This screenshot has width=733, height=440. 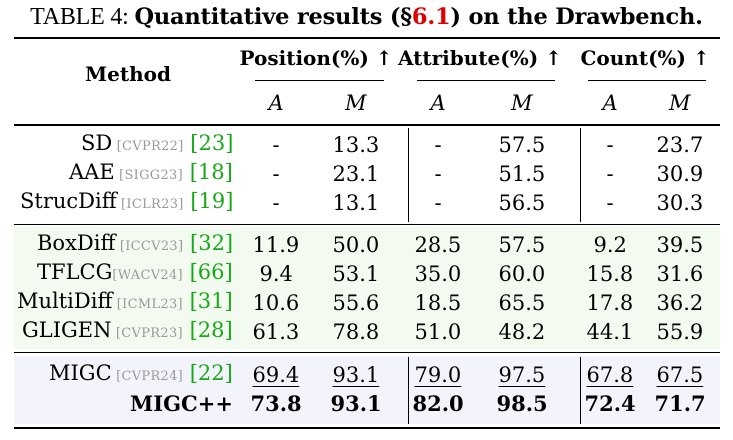 What do you see at coordinates (645, 58) in the screenshot?
I see `count-header: Count(%) ↑` at bounding box center [645, 58].